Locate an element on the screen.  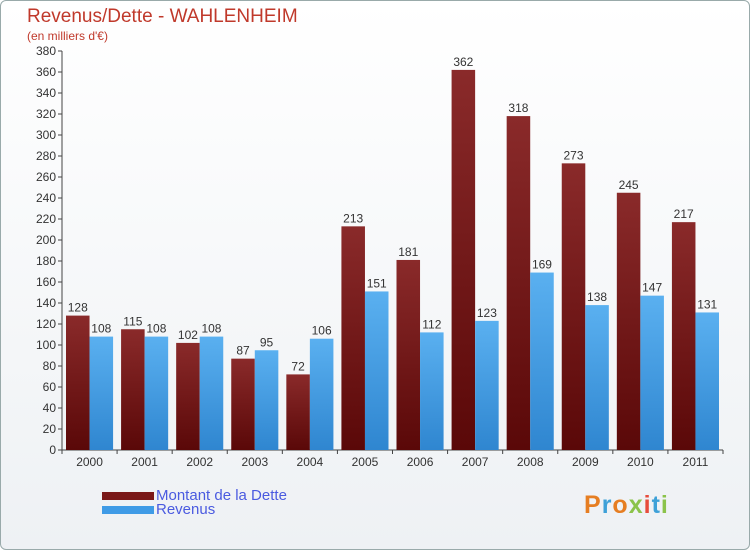
data-label: 131 is located at coordinates (707, 304).